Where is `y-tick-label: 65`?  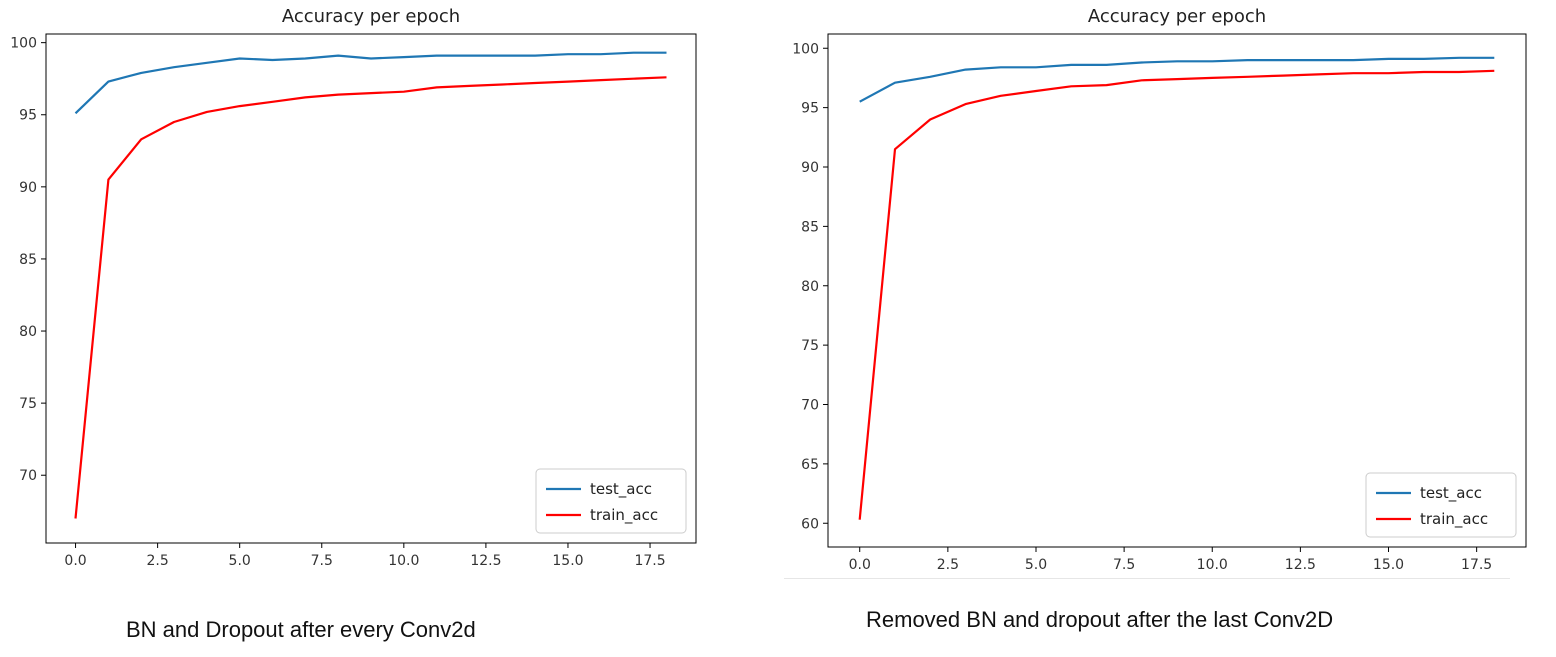
y-tick-label: 65 is located at coordinates (810, 465).